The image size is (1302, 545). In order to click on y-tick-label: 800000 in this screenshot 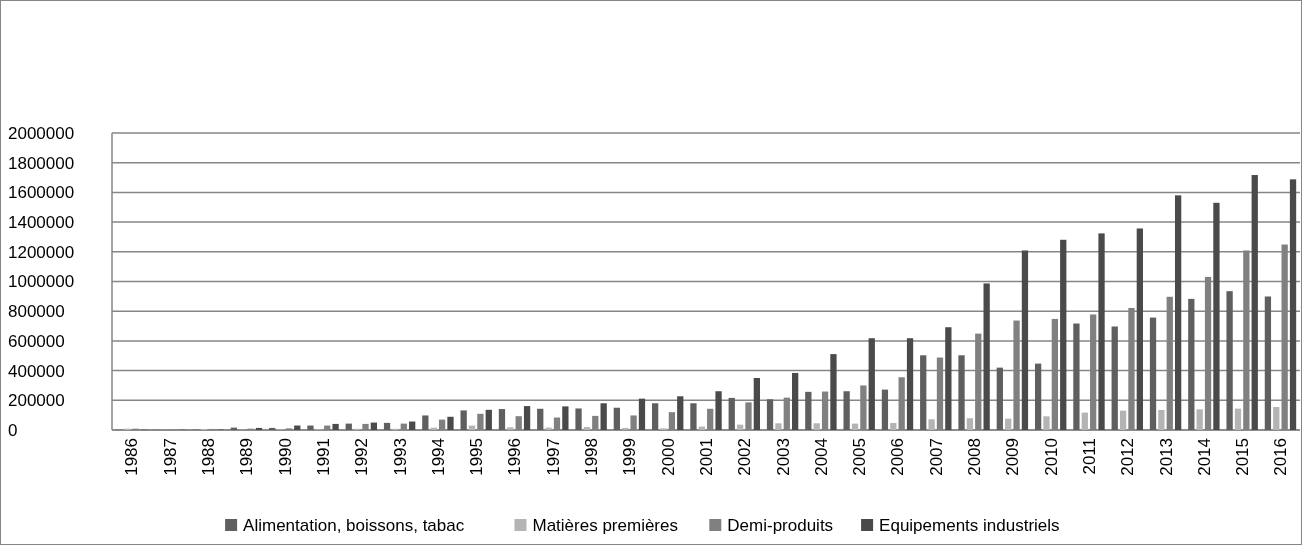, I will do `click(36, 312)`.